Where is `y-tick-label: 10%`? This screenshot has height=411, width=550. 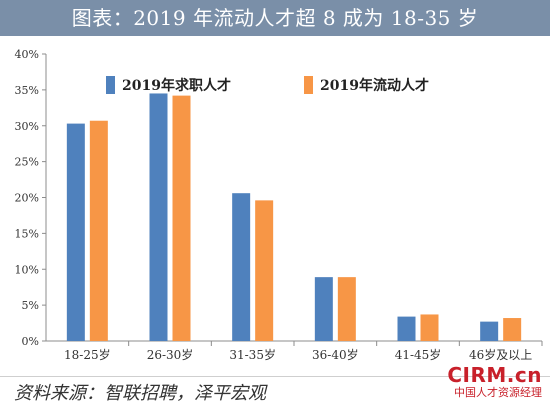 y-tick-label: 10% is located at coordinates (27, 269).